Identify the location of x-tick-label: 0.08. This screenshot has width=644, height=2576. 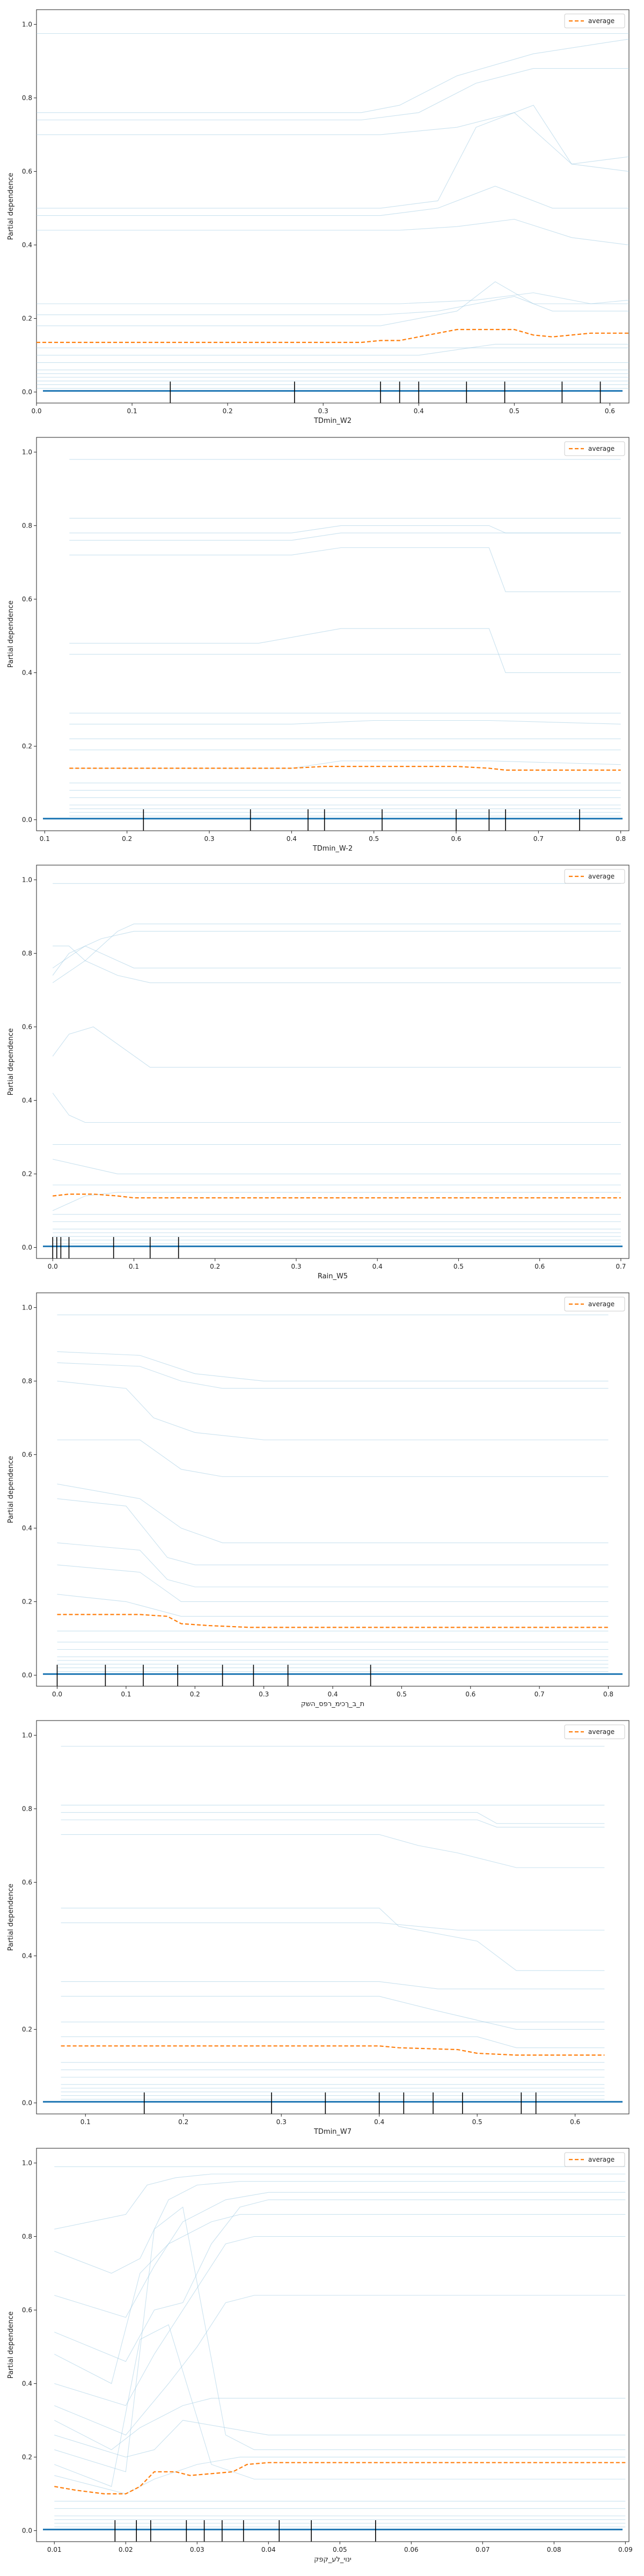
(554, 2549).